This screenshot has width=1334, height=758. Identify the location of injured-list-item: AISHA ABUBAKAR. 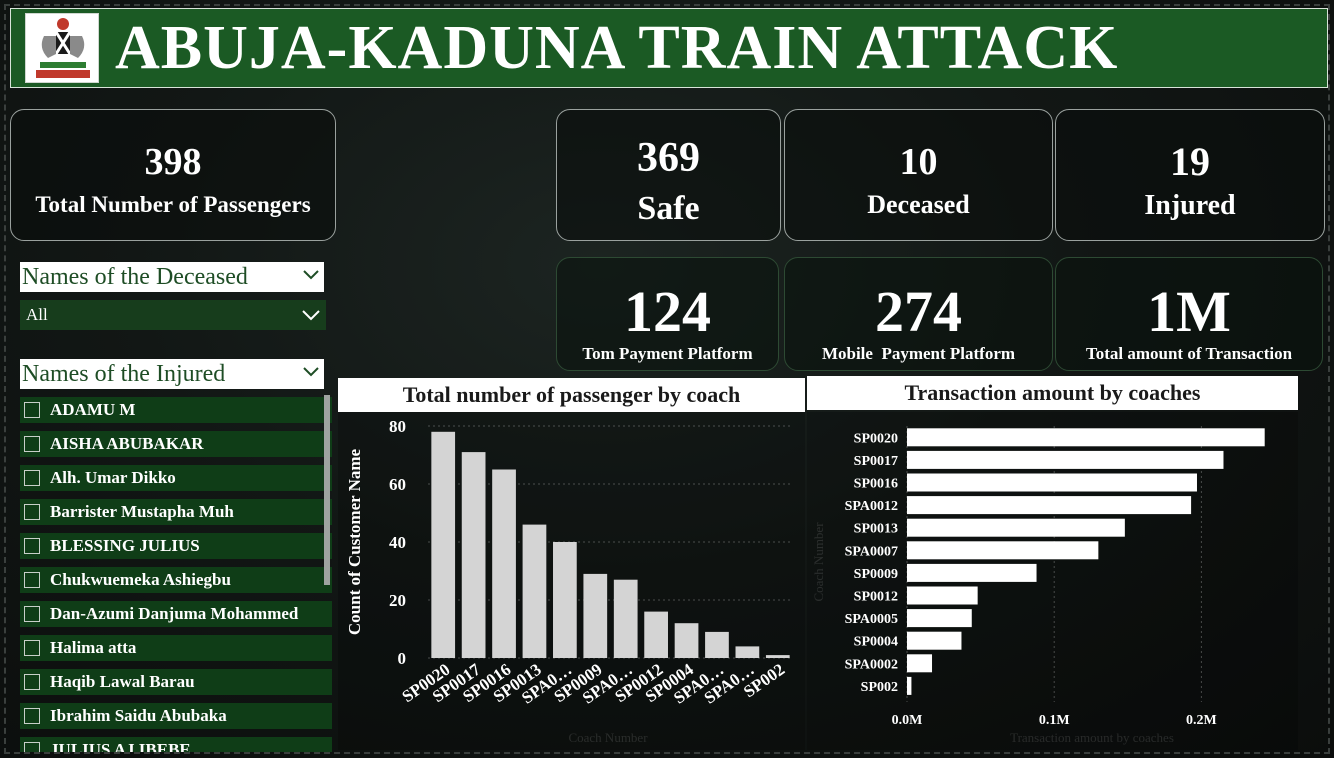
(176, 444).